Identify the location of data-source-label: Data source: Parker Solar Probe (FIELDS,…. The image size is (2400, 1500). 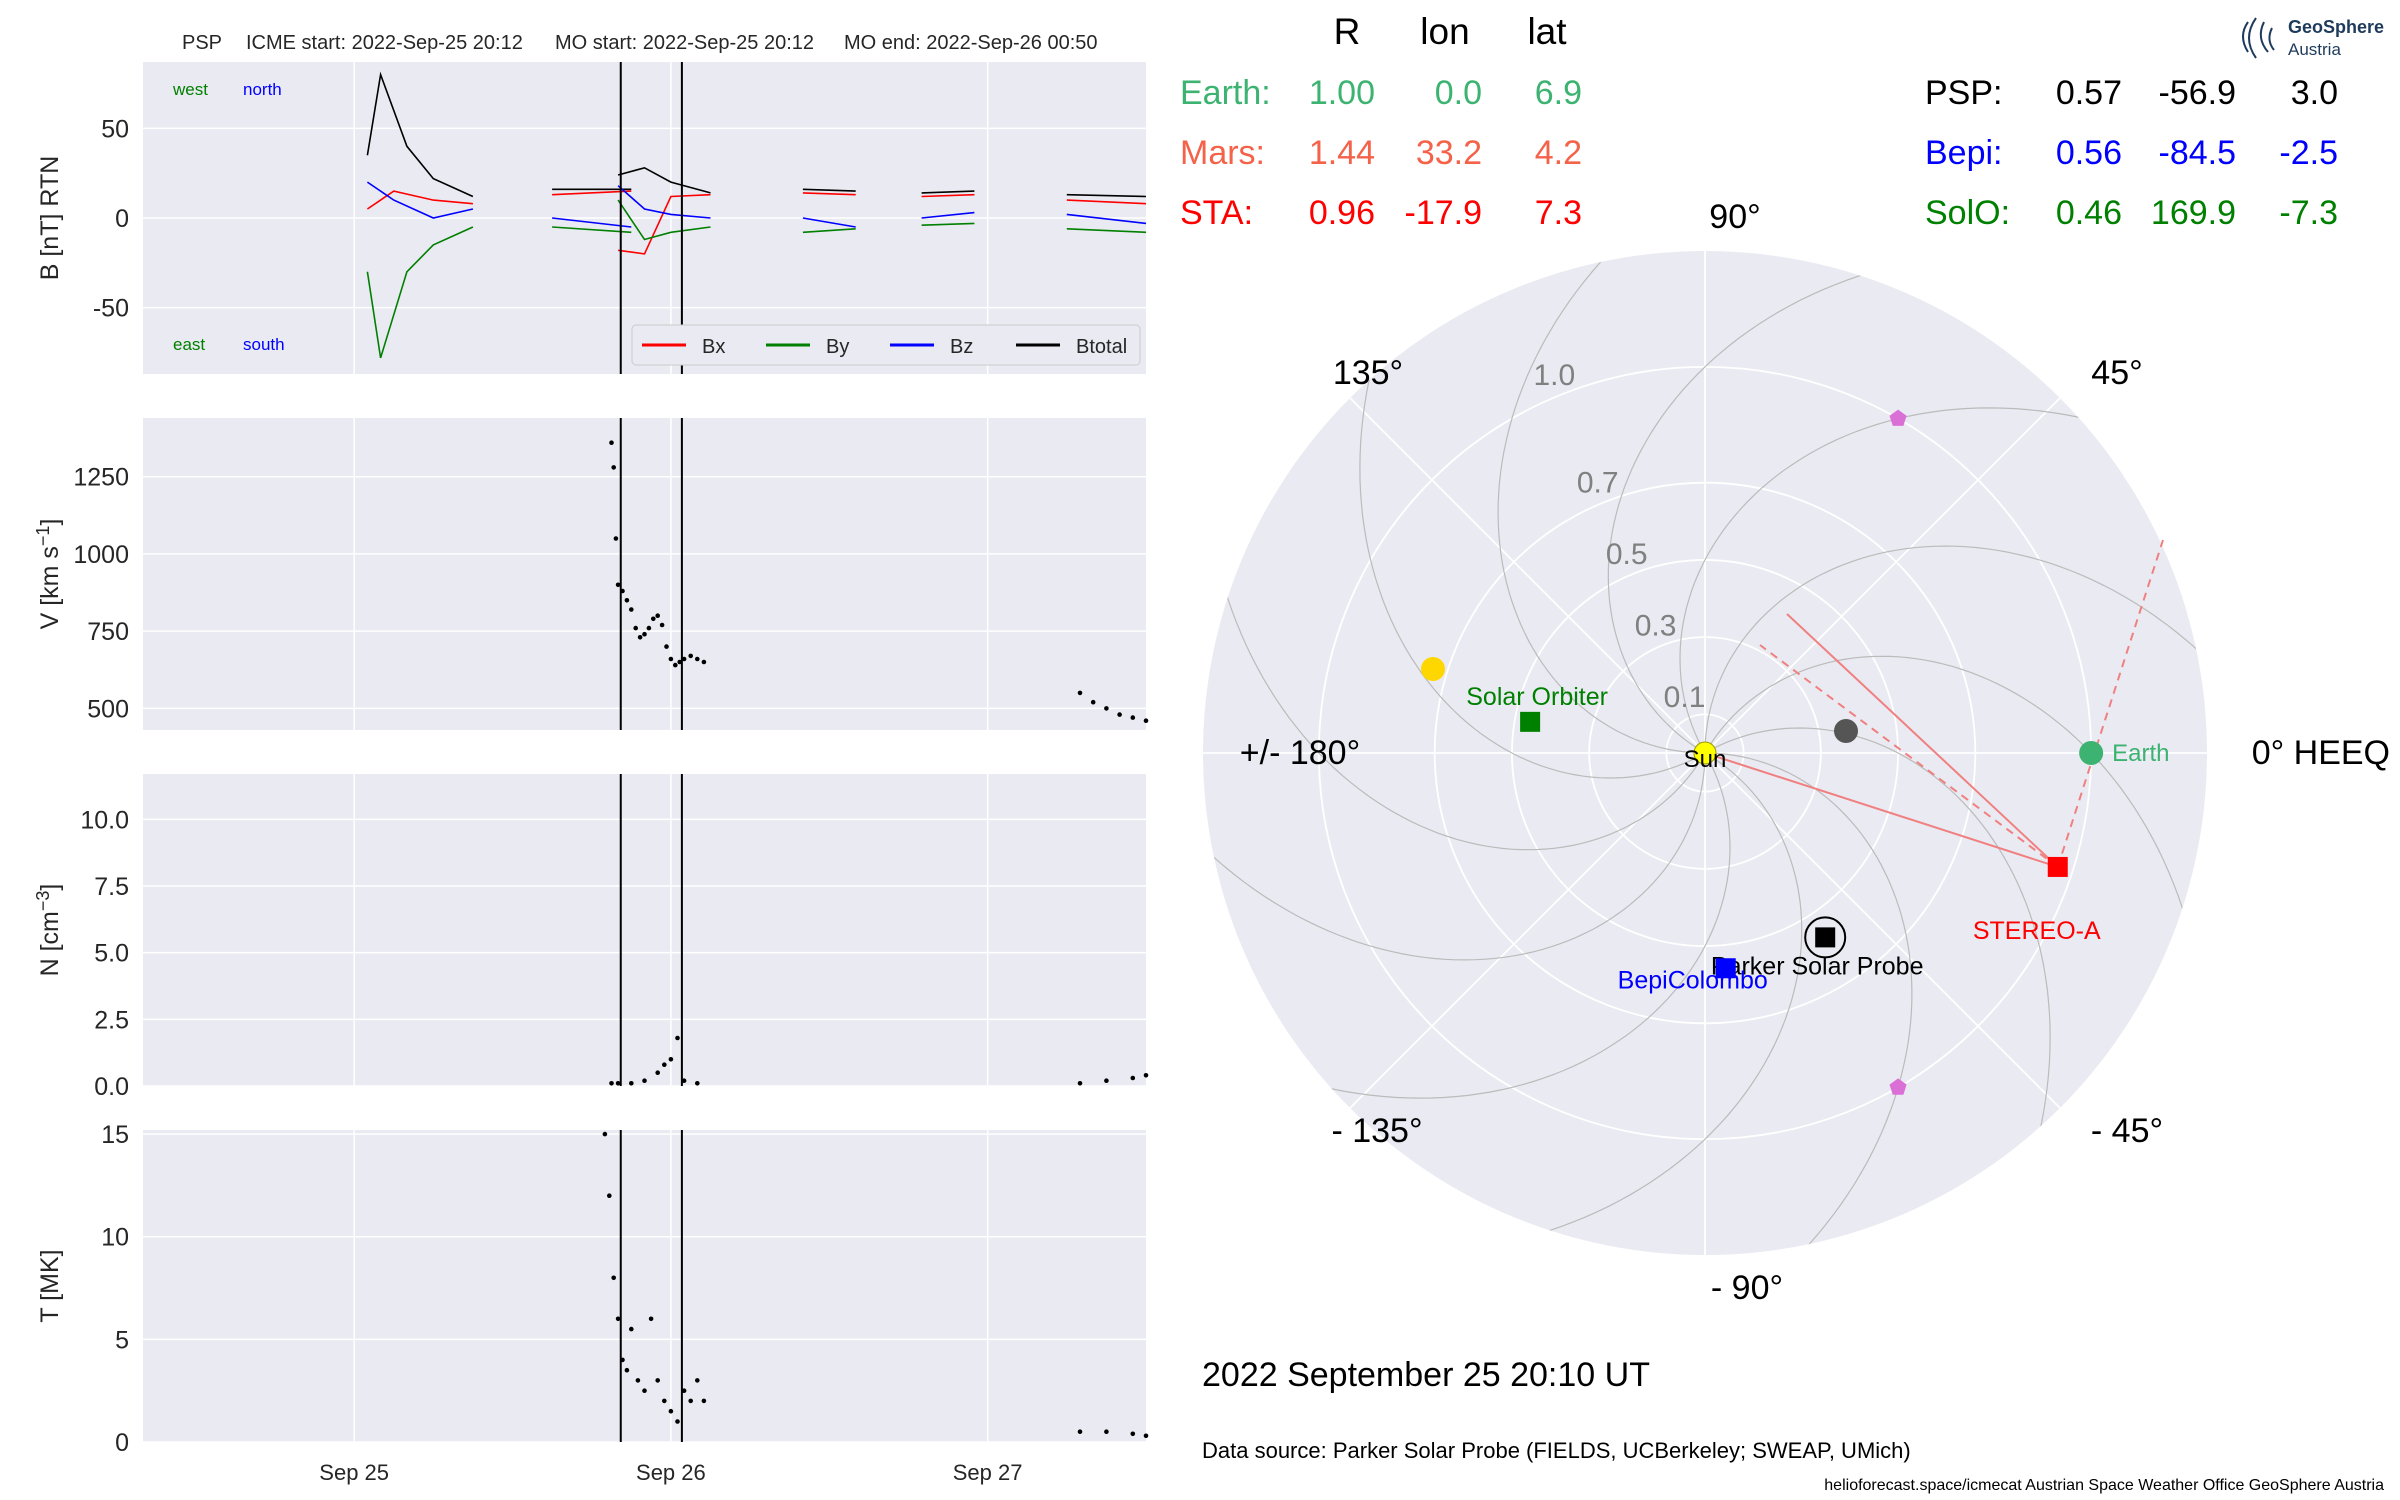
(1556, 1450).